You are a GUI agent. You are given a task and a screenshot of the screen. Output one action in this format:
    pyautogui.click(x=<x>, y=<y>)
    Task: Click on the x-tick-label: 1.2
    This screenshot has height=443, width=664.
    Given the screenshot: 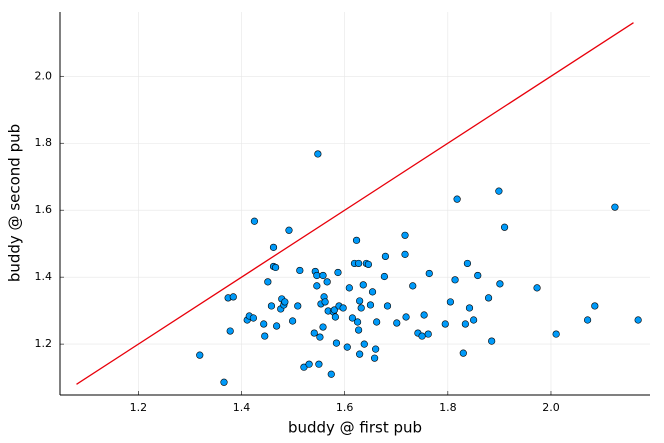 What is the action you would take?
    pyautogui.click(x=139, y=407)
    